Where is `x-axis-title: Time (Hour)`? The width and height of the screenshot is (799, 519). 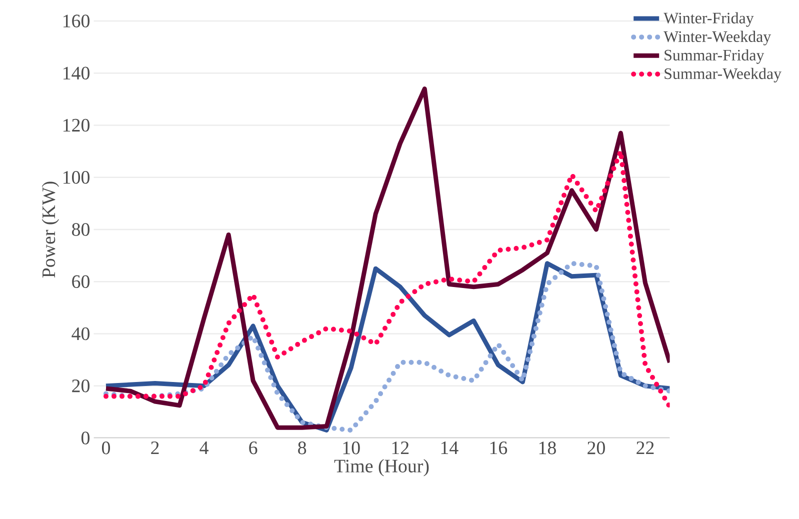
x-axis-title: Time (Hour) is located at coordinates (381, 467).